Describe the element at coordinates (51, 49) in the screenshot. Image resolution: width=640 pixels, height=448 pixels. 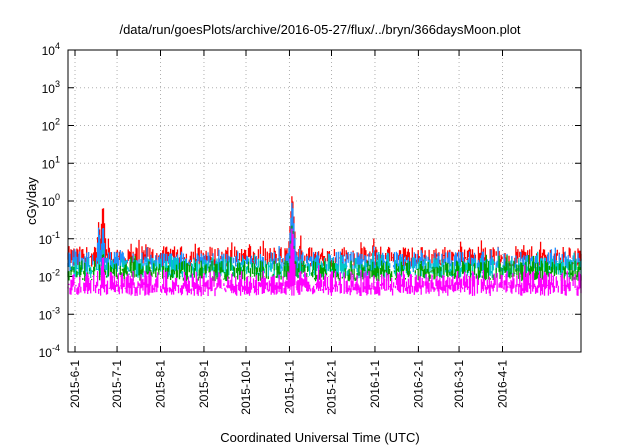
I see `y-tick-label: 10⁴` at that location.